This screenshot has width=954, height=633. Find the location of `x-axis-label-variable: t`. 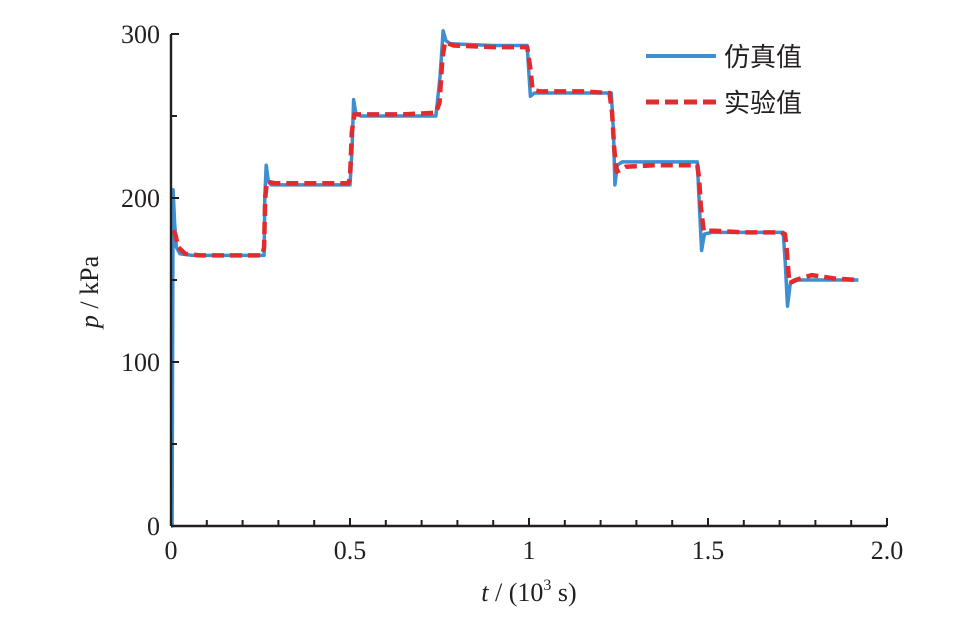

x-axis-label-variable: t is located at coordinates (485, 592).